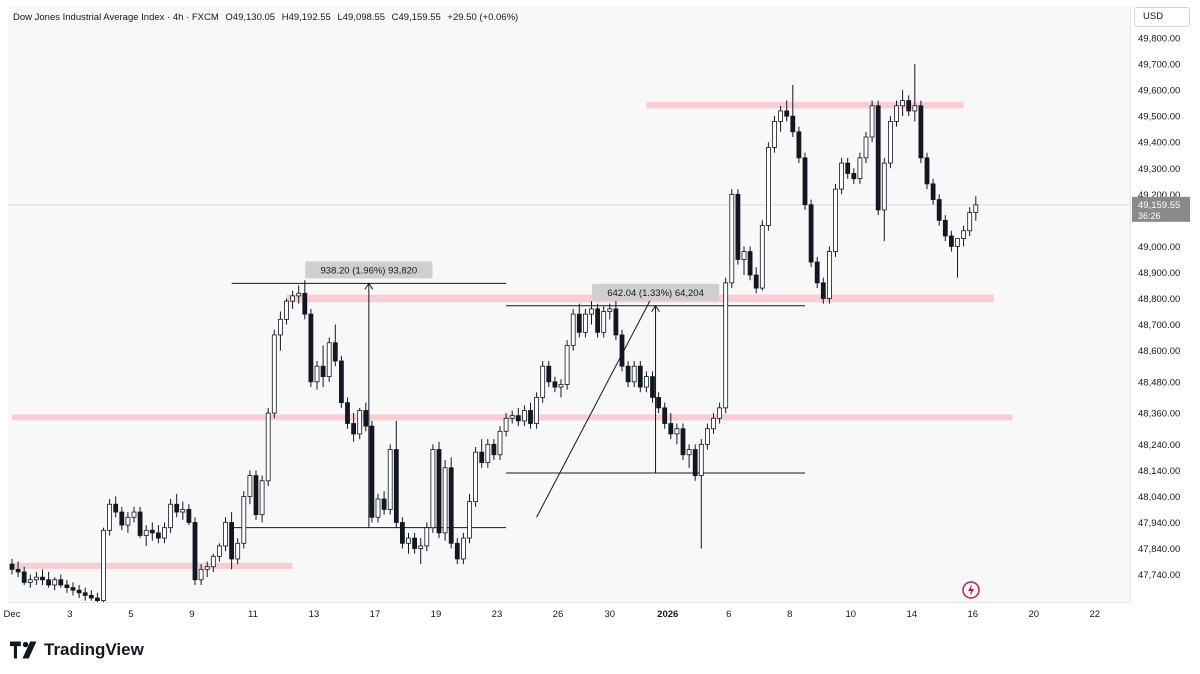  What do you see at coordinates (1159, 497) in the screenshot?
I see `y-tick-label: 48,040.00` at bounding box center [1159, 497].